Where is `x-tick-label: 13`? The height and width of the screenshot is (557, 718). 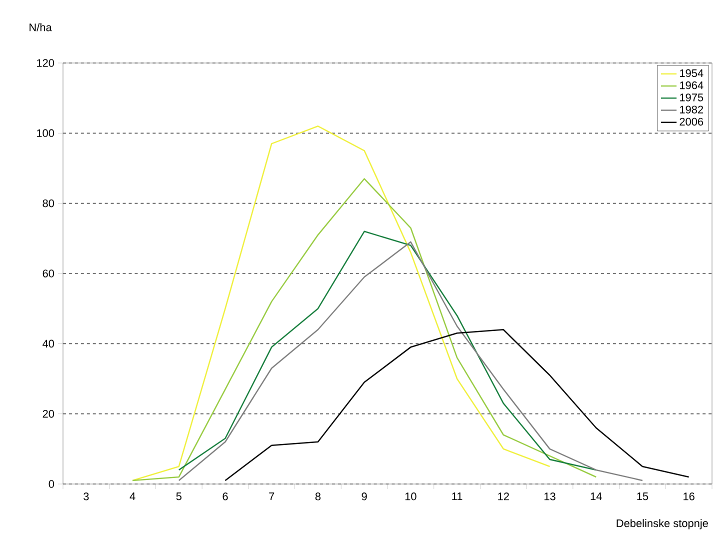
x-tick-label: 13 is located at coordinates (550, 496).